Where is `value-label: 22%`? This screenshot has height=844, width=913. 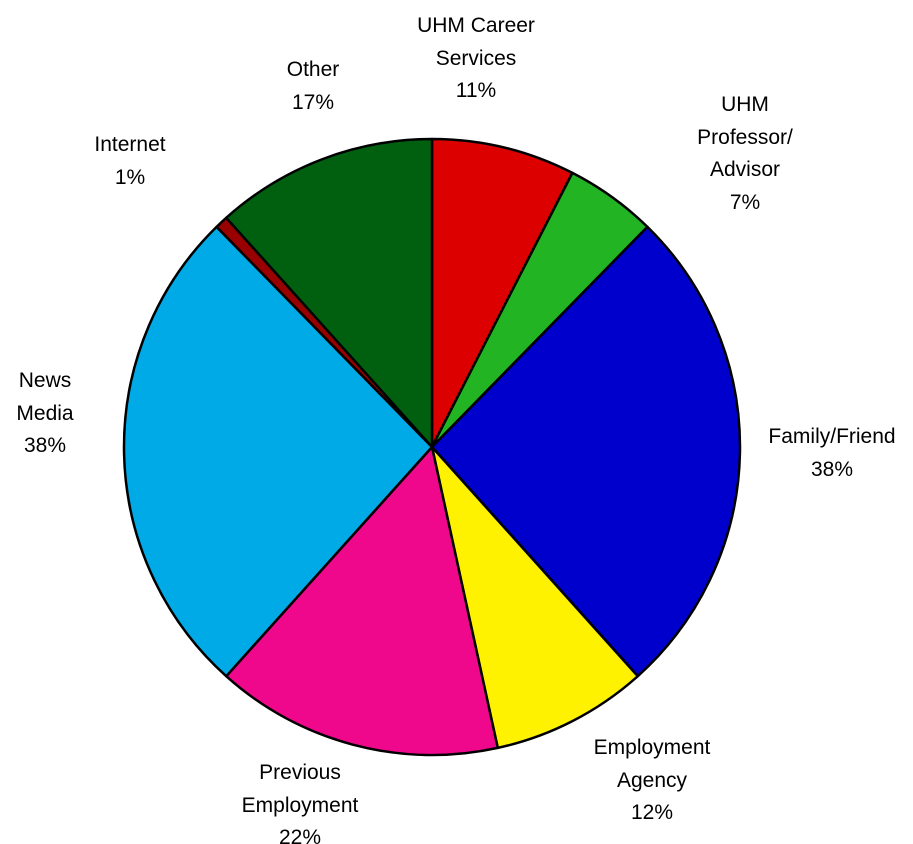 value-label: 22% is located at coordinates (300, 835).